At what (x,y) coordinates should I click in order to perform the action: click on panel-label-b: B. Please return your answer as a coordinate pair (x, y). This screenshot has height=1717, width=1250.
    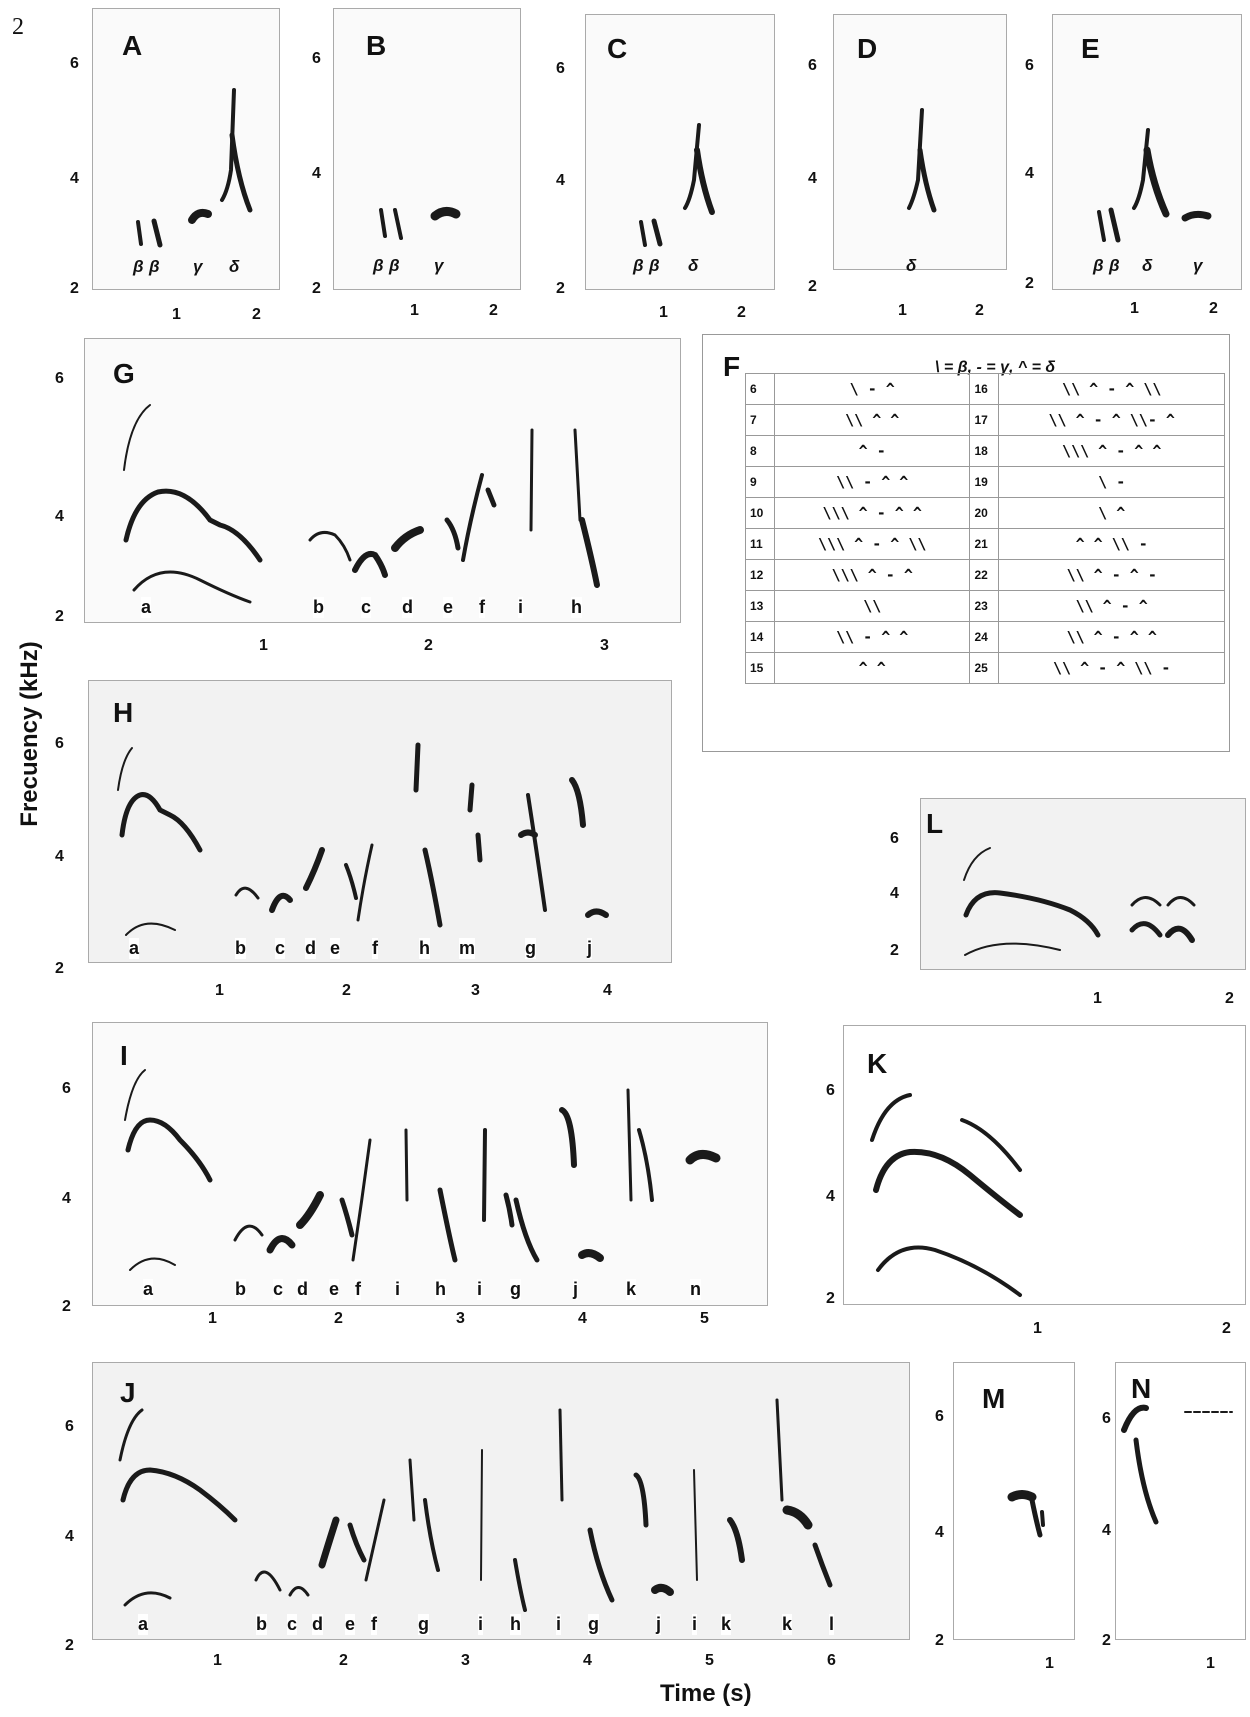
    Looking at the image, I should click on (376, 45).